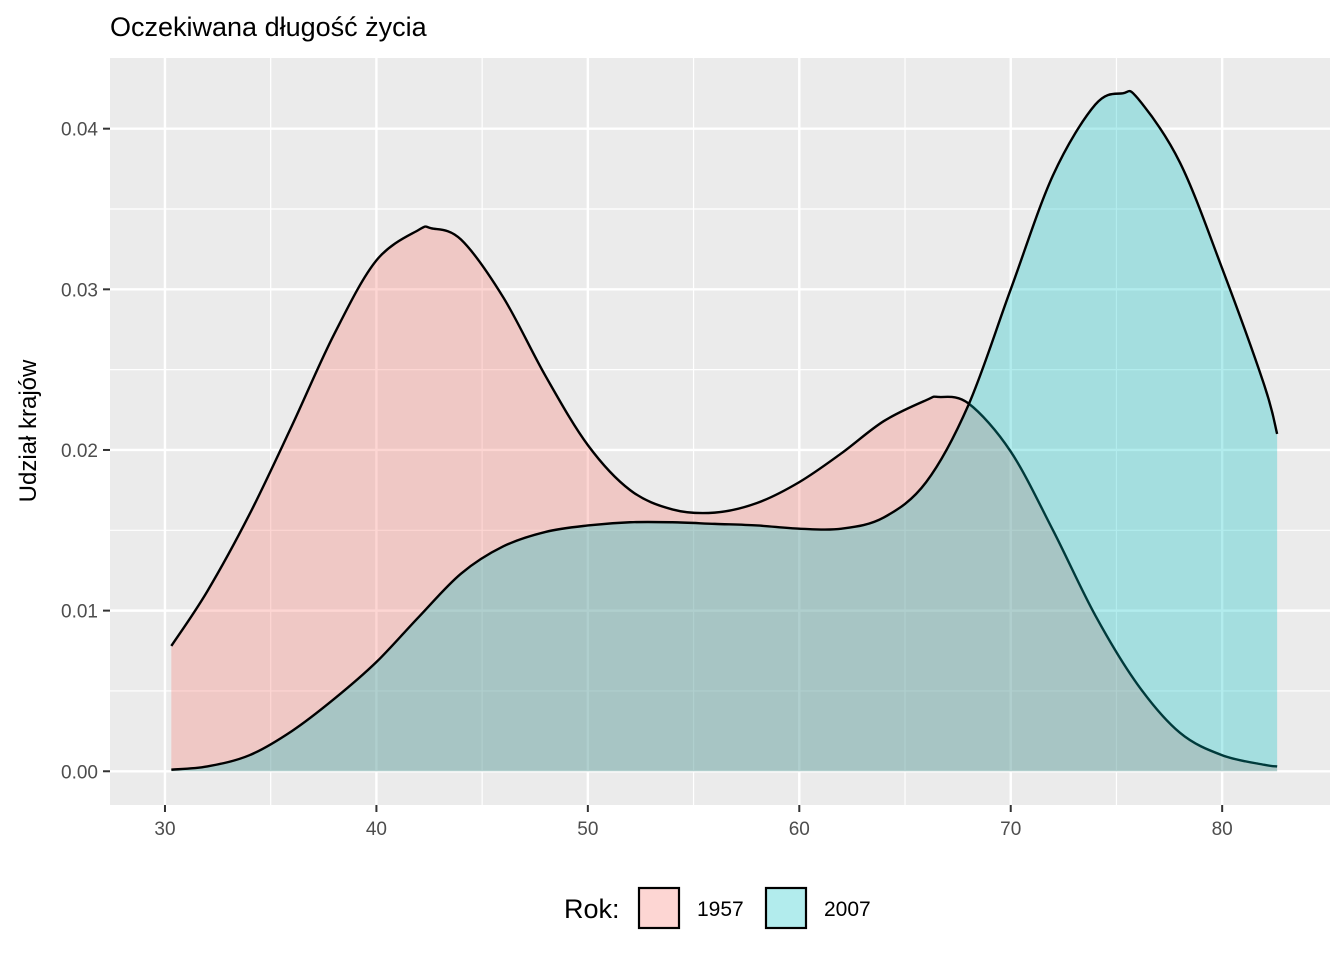 This screenshot has width=1344, height=960. I want to click on y-tick-label: 0.00, so click(79, 772).